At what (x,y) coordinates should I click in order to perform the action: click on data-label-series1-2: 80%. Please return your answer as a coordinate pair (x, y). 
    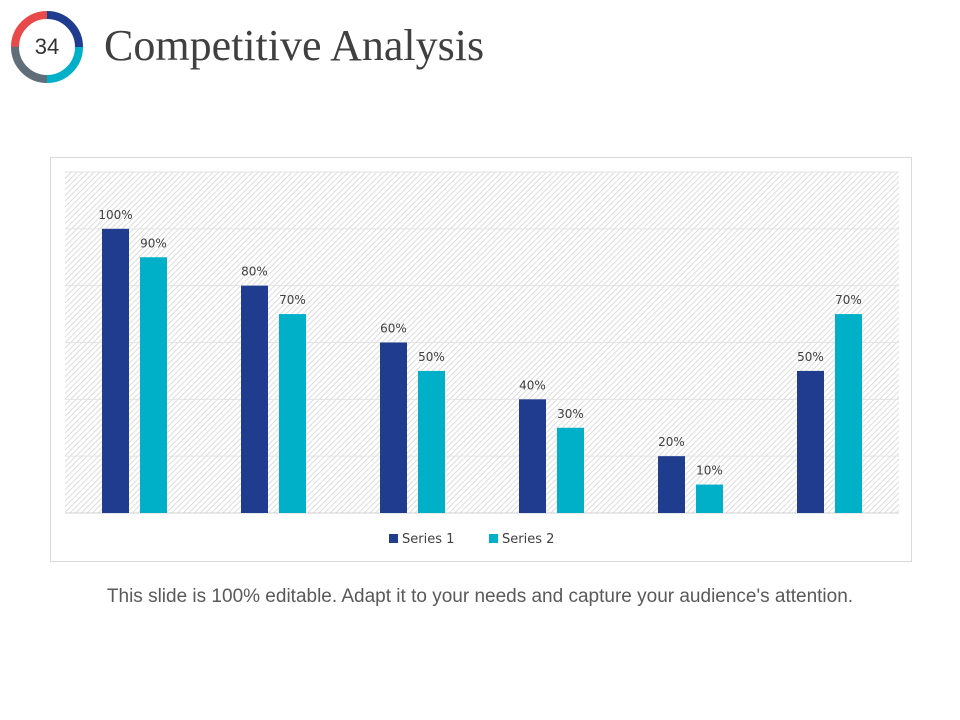
    Looking at the image, I should click on (254, 272).